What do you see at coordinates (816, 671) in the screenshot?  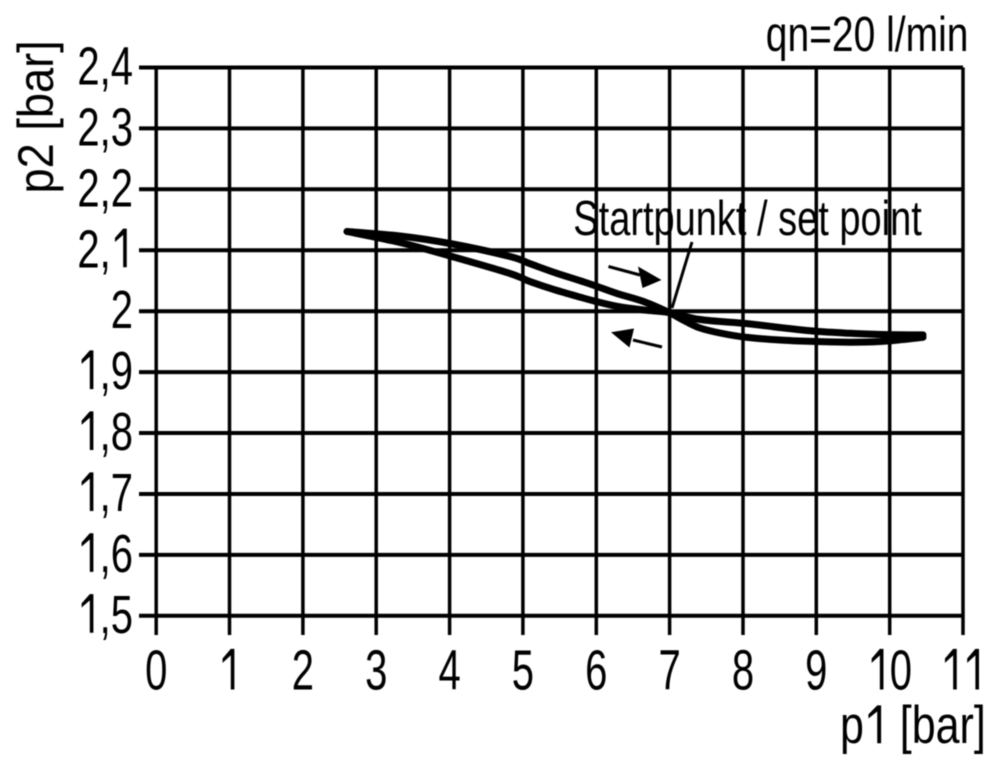 I see `svg-text: 9` at bounding box center [816, 671].